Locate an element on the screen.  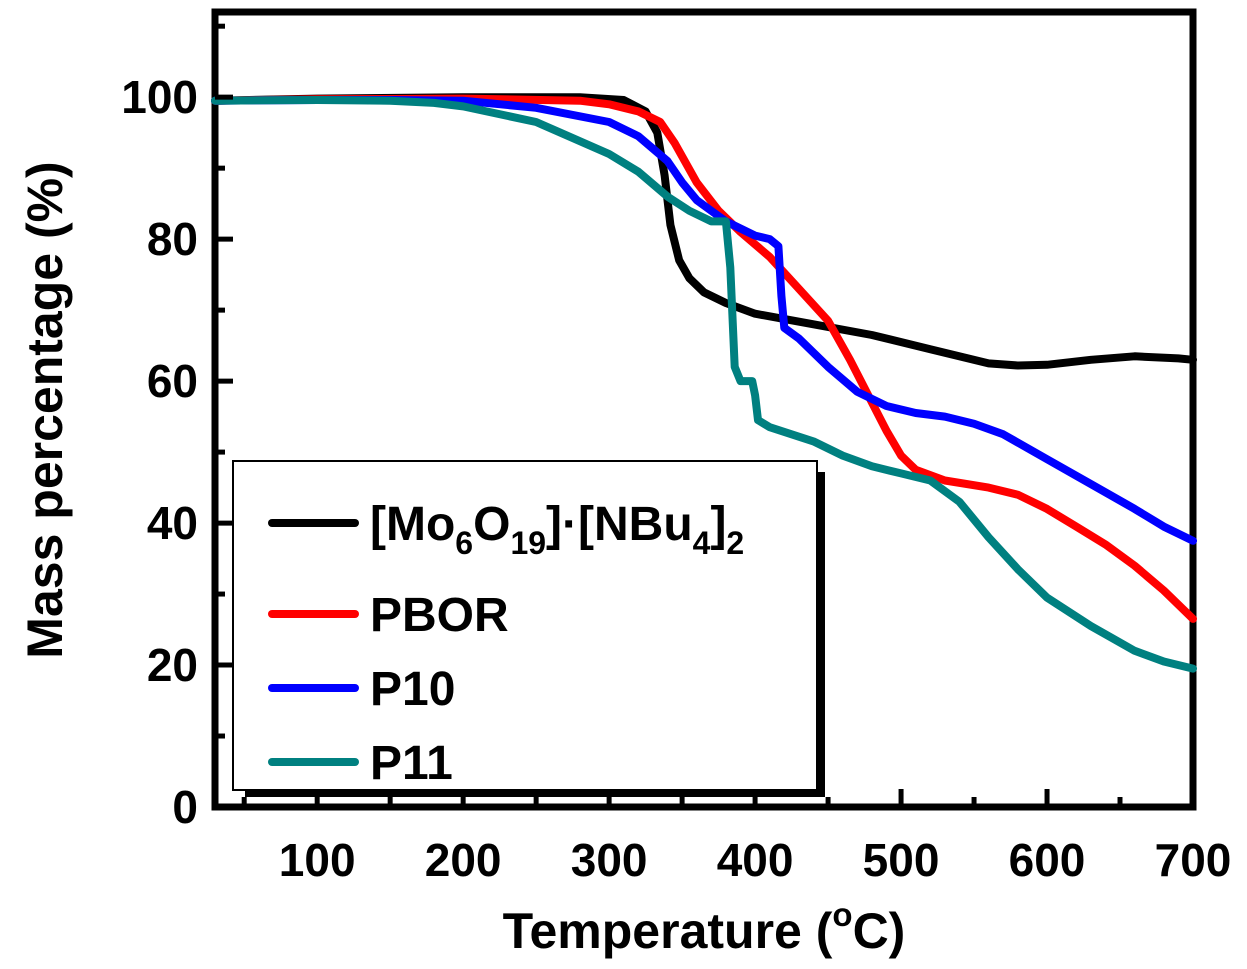
x-tick-label: 500 is located at coordinates (901, 860).